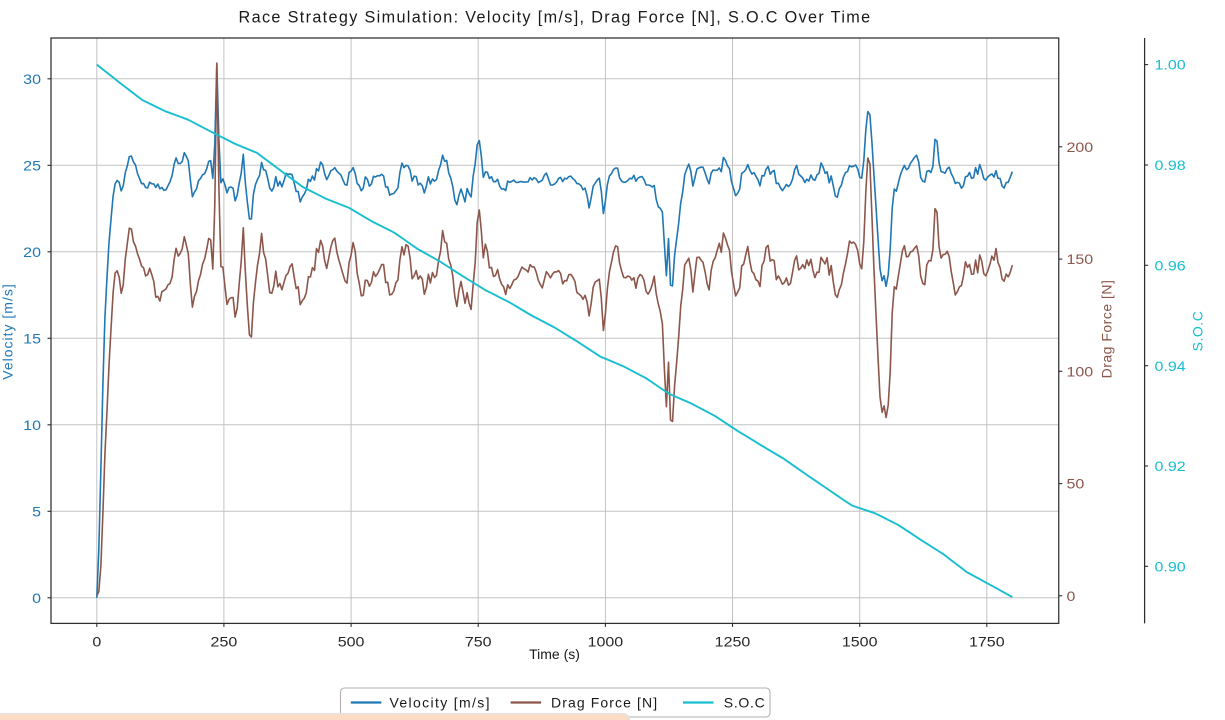 The height and width of the screenshot is (720, 1225). Describe the element at coordinates (733, 642) in the screenshot. I see `svg-text: 1250` at that location.